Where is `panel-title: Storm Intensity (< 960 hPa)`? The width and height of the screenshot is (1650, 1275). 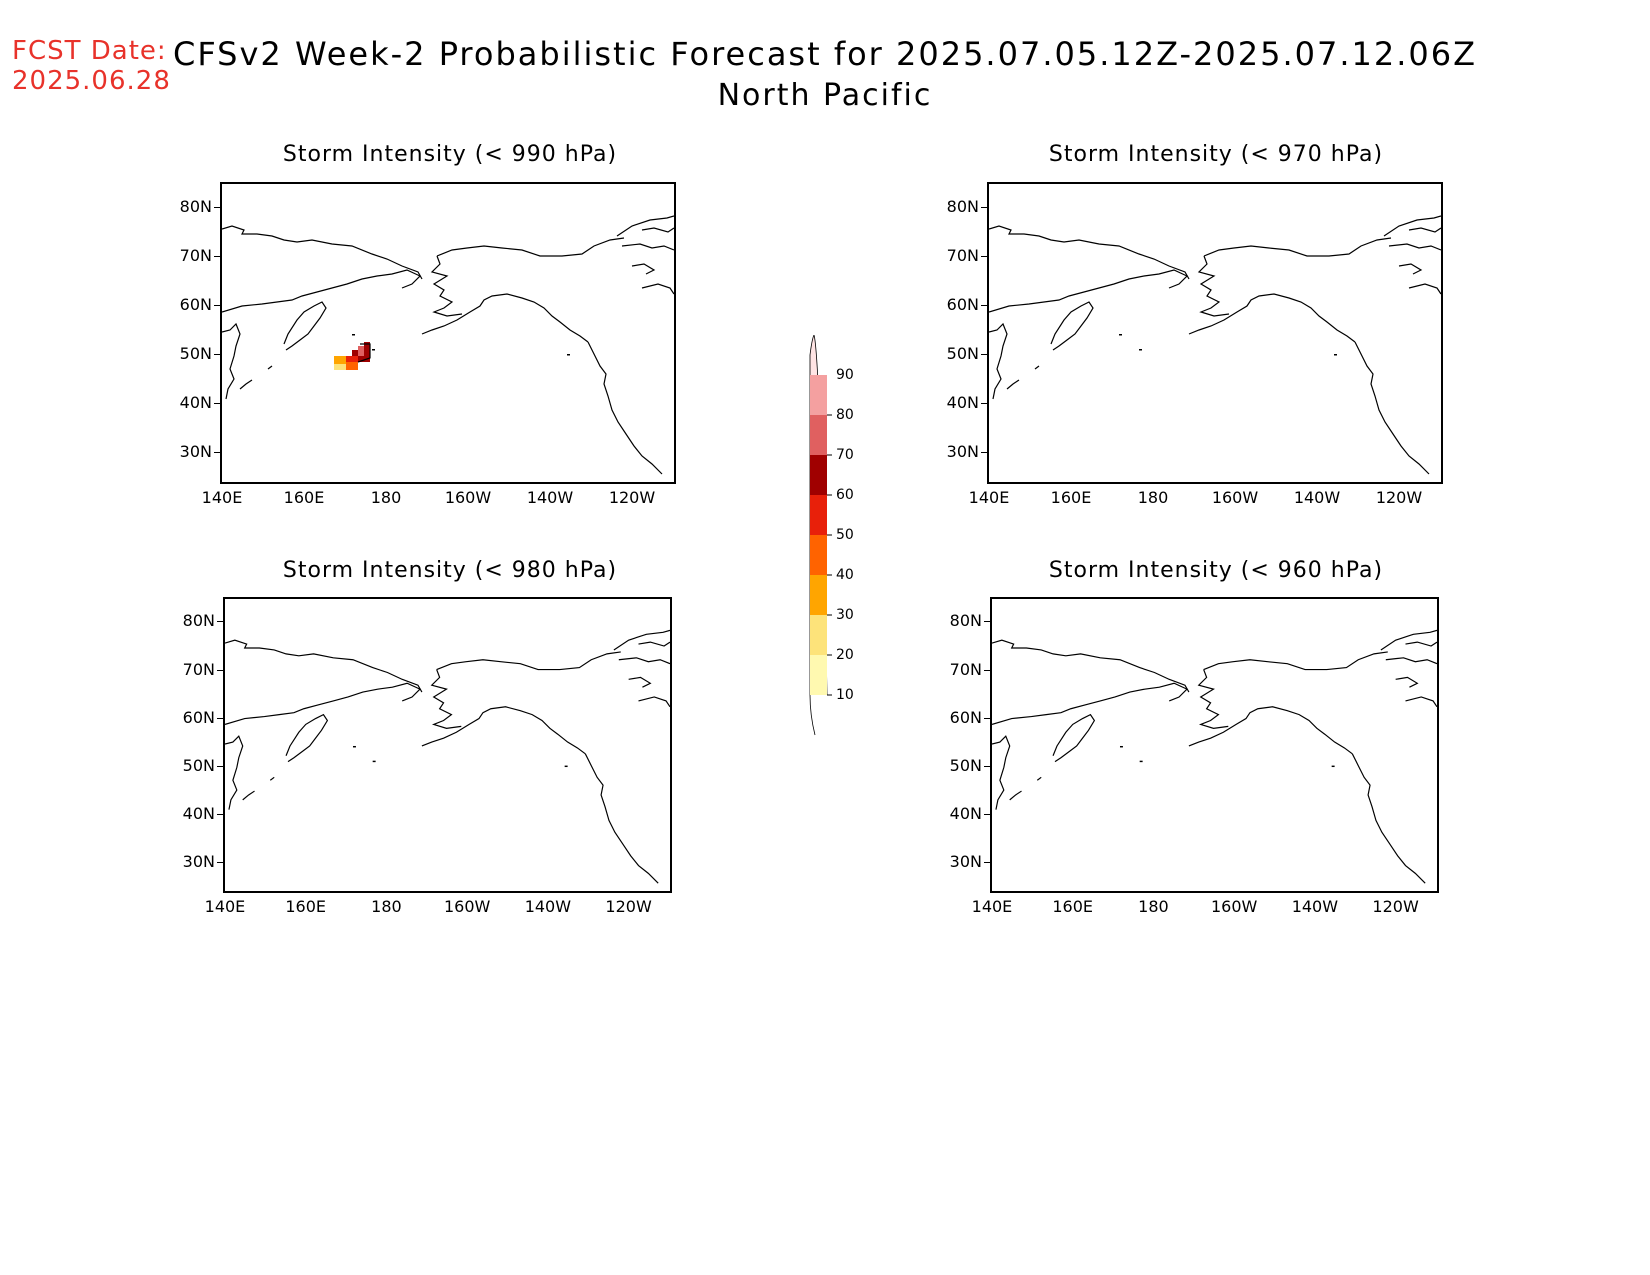 panel-title: Storm Intensity (< 960 hPa) is located at coordinates (1216, 570).